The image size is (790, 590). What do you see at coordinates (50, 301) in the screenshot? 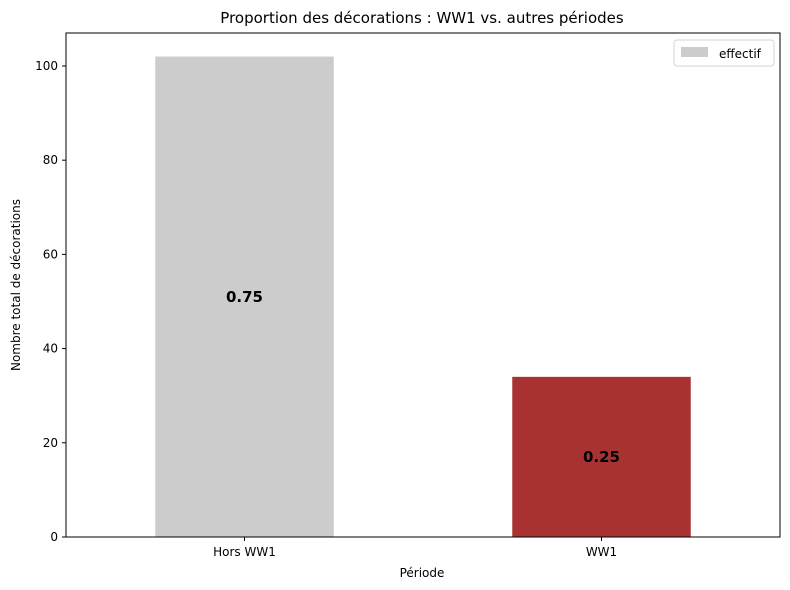
I see `y-axis: 0 20 40 60 80 100` at bounding box center [50, 301].